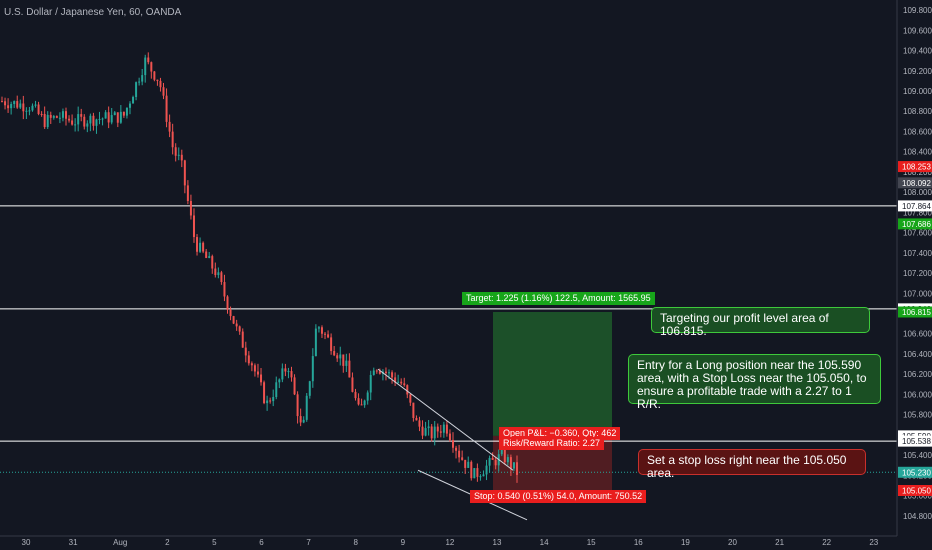 Image resolution: width=932 pixels, height=550 pixels. What do you see at coordinates (167, 542) in the screenshot?
I see `x-tick-label: 2` at bounding box center [167, 542].